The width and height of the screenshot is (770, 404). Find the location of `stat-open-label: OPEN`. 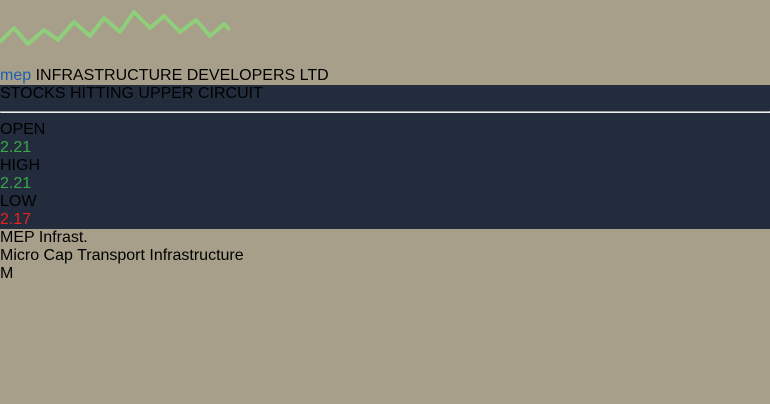

stat-open-label: OPEN is located at coordinates (23, 129).